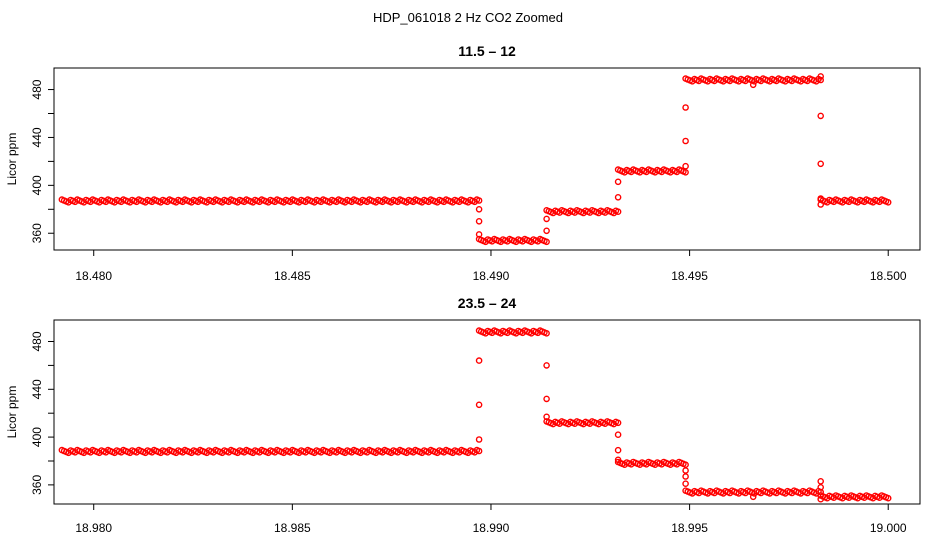 Image resolution: width=936 pixels, height=540 pixels. What do you see at coordinates (487, 51) in the screenshot?
I see `panel-title: 11.5 – 12` at bounding box center [487, 51].